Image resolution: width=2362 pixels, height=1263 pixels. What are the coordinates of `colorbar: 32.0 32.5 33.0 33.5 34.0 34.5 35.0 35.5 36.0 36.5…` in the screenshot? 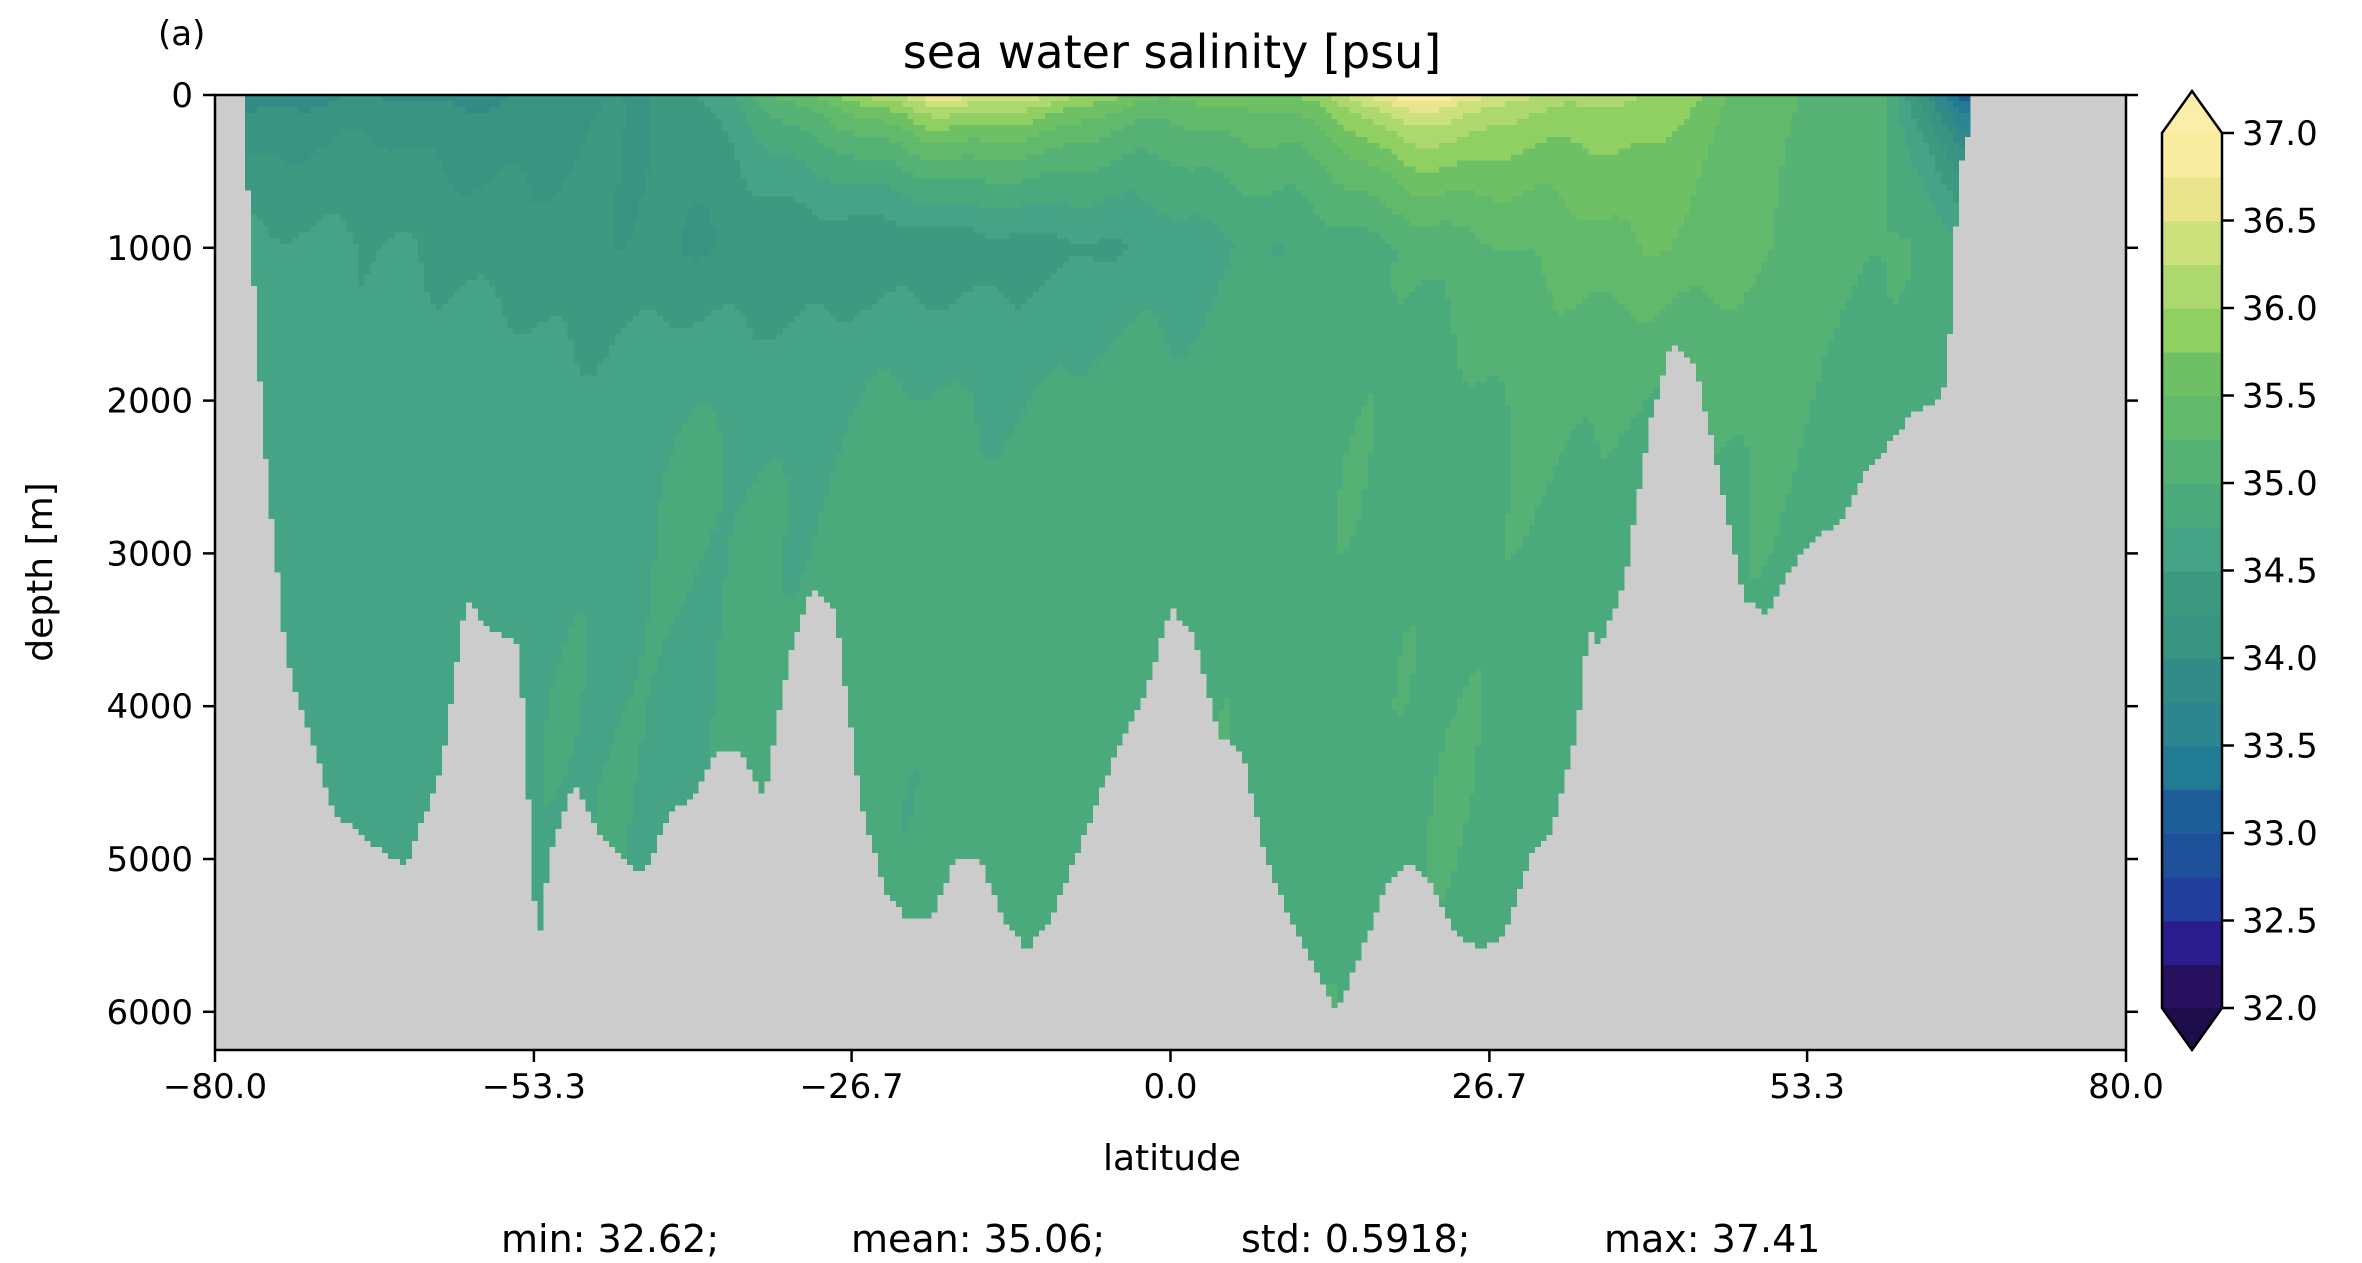 It's located at (2239, 570).